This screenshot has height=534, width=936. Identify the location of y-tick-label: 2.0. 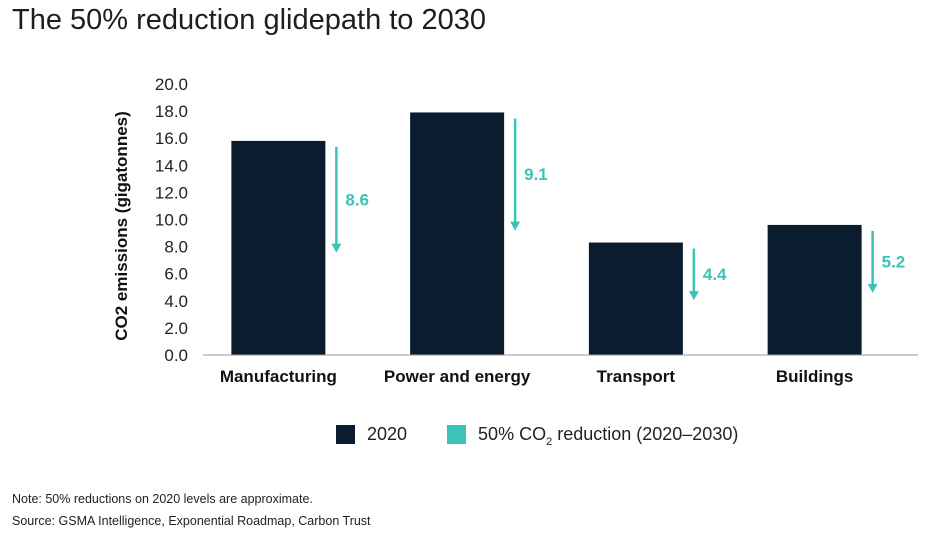
(176, 328).